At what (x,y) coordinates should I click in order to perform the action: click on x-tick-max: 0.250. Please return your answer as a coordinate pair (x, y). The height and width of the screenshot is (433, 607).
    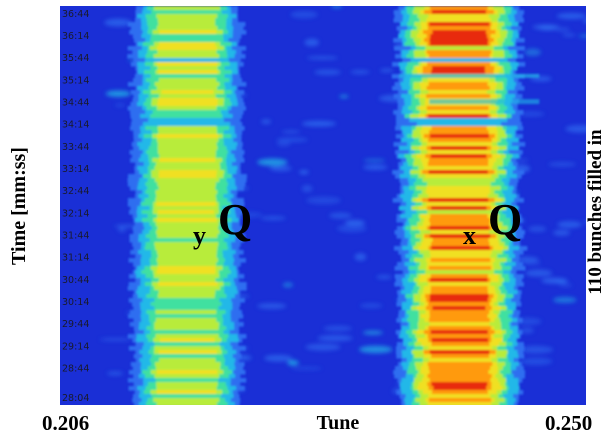
    Looking at the image, I should click on (568, 422).